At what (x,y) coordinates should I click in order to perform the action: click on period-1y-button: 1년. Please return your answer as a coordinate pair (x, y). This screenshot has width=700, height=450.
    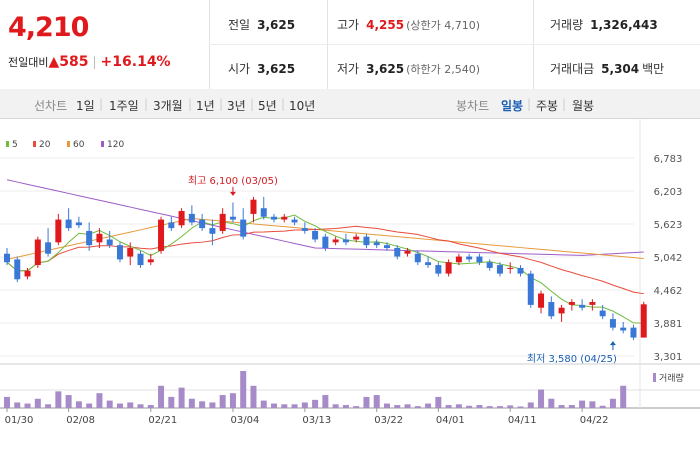
    Looking at the image, I should click on (205, 106).